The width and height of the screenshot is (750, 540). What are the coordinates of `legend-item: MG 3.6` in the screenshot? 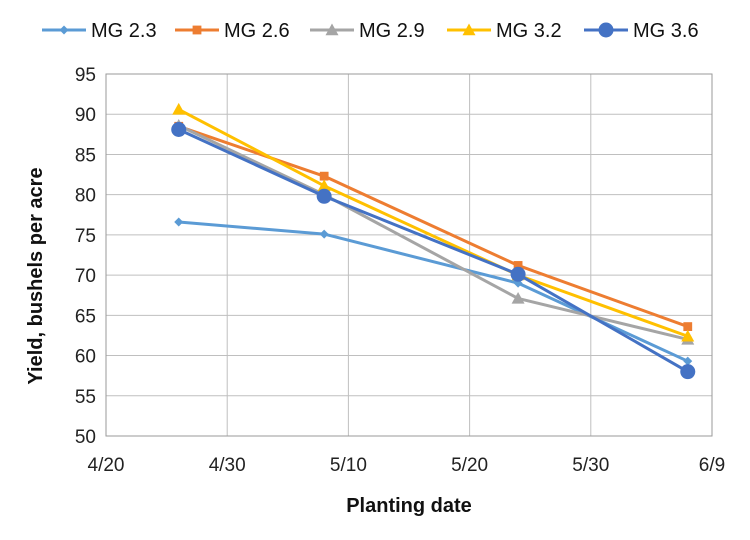 It's located at (641, 31).